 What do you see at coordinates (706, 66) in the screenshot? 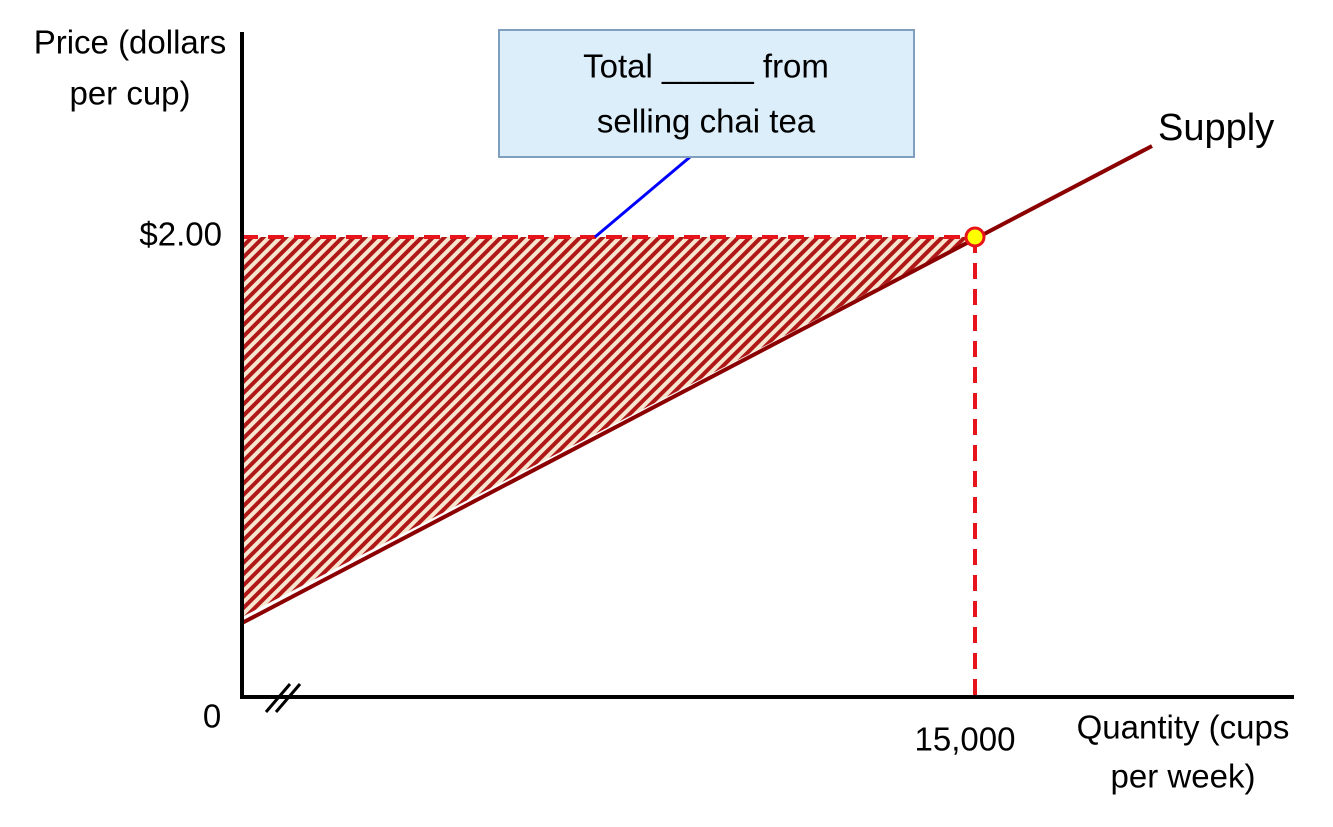
I see `callout-text: Total _____ from` at bounding box center [706, 66].